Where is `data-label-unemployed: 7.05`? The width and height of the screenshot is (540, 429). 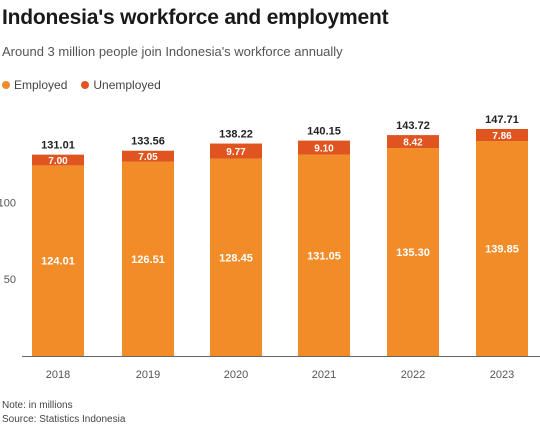 data-label-unemployed: 7.05 is located at coordinates (148, 157).